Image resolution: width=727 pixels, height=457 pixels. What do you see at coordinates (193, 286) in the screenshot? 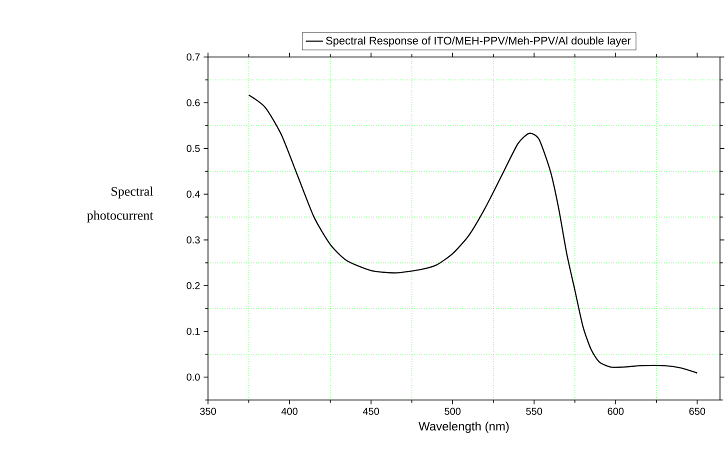
I see `y-tick-label: 0.2` at bounding box center [193, 286].